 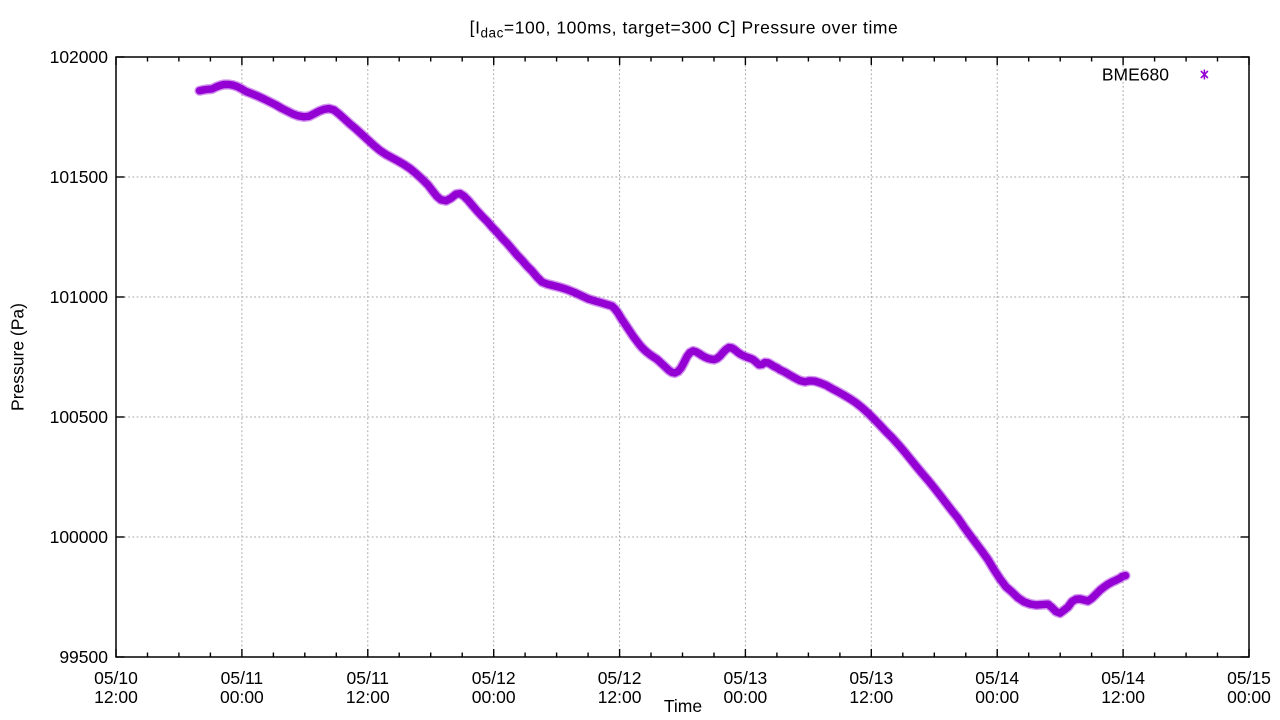 What do you see at coordinates (18, 357) in the screenshot?
I see `svg-text: Pressure (Pa)` at bounding box center [18, 357].